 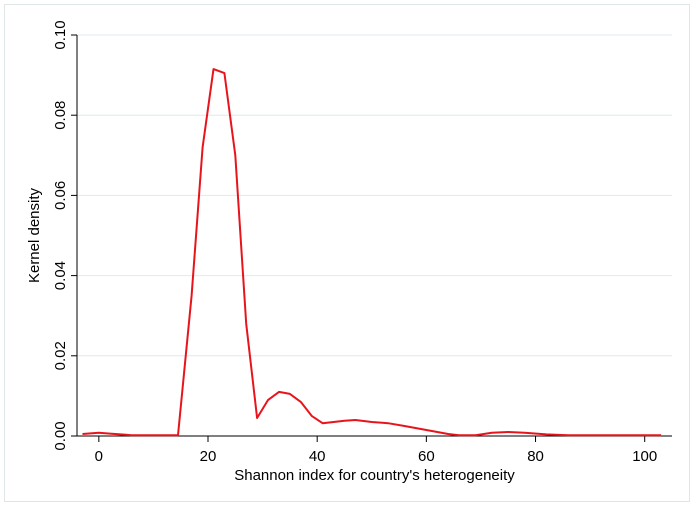 I want to click on y-axis-ticks: 0.00 0.02 0.04 0.06 0.08 0.10, so click(x=64, y=235).